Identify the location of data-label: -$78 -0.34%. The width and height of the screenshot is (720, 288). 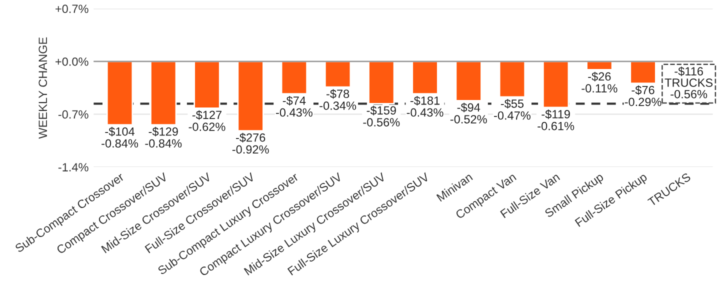
(338, 99).